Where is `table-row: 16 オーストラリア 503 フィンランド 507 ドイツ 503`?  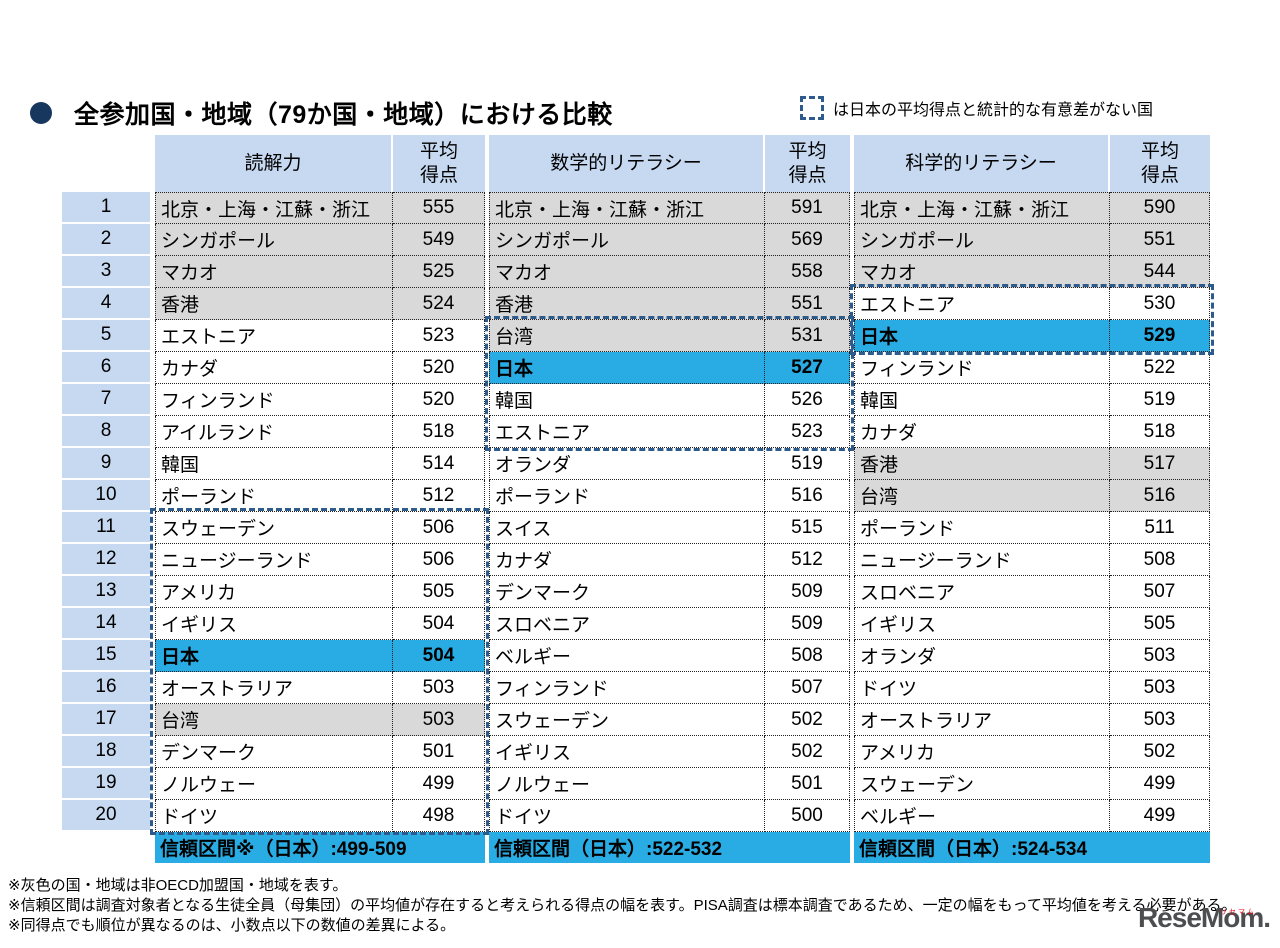 table-row: 16 オーストラリア 503 フィンランド 507 ドイツ 503 is located at coordinates (636, 688).